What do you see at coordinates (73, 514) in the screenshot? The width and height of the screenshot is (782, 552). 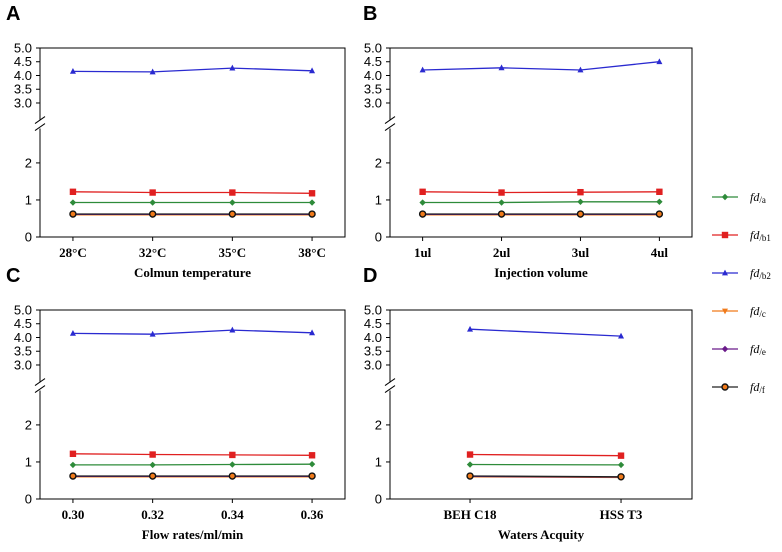 I see `x-tick-label: 0.30` at bounding box center [73, 514].